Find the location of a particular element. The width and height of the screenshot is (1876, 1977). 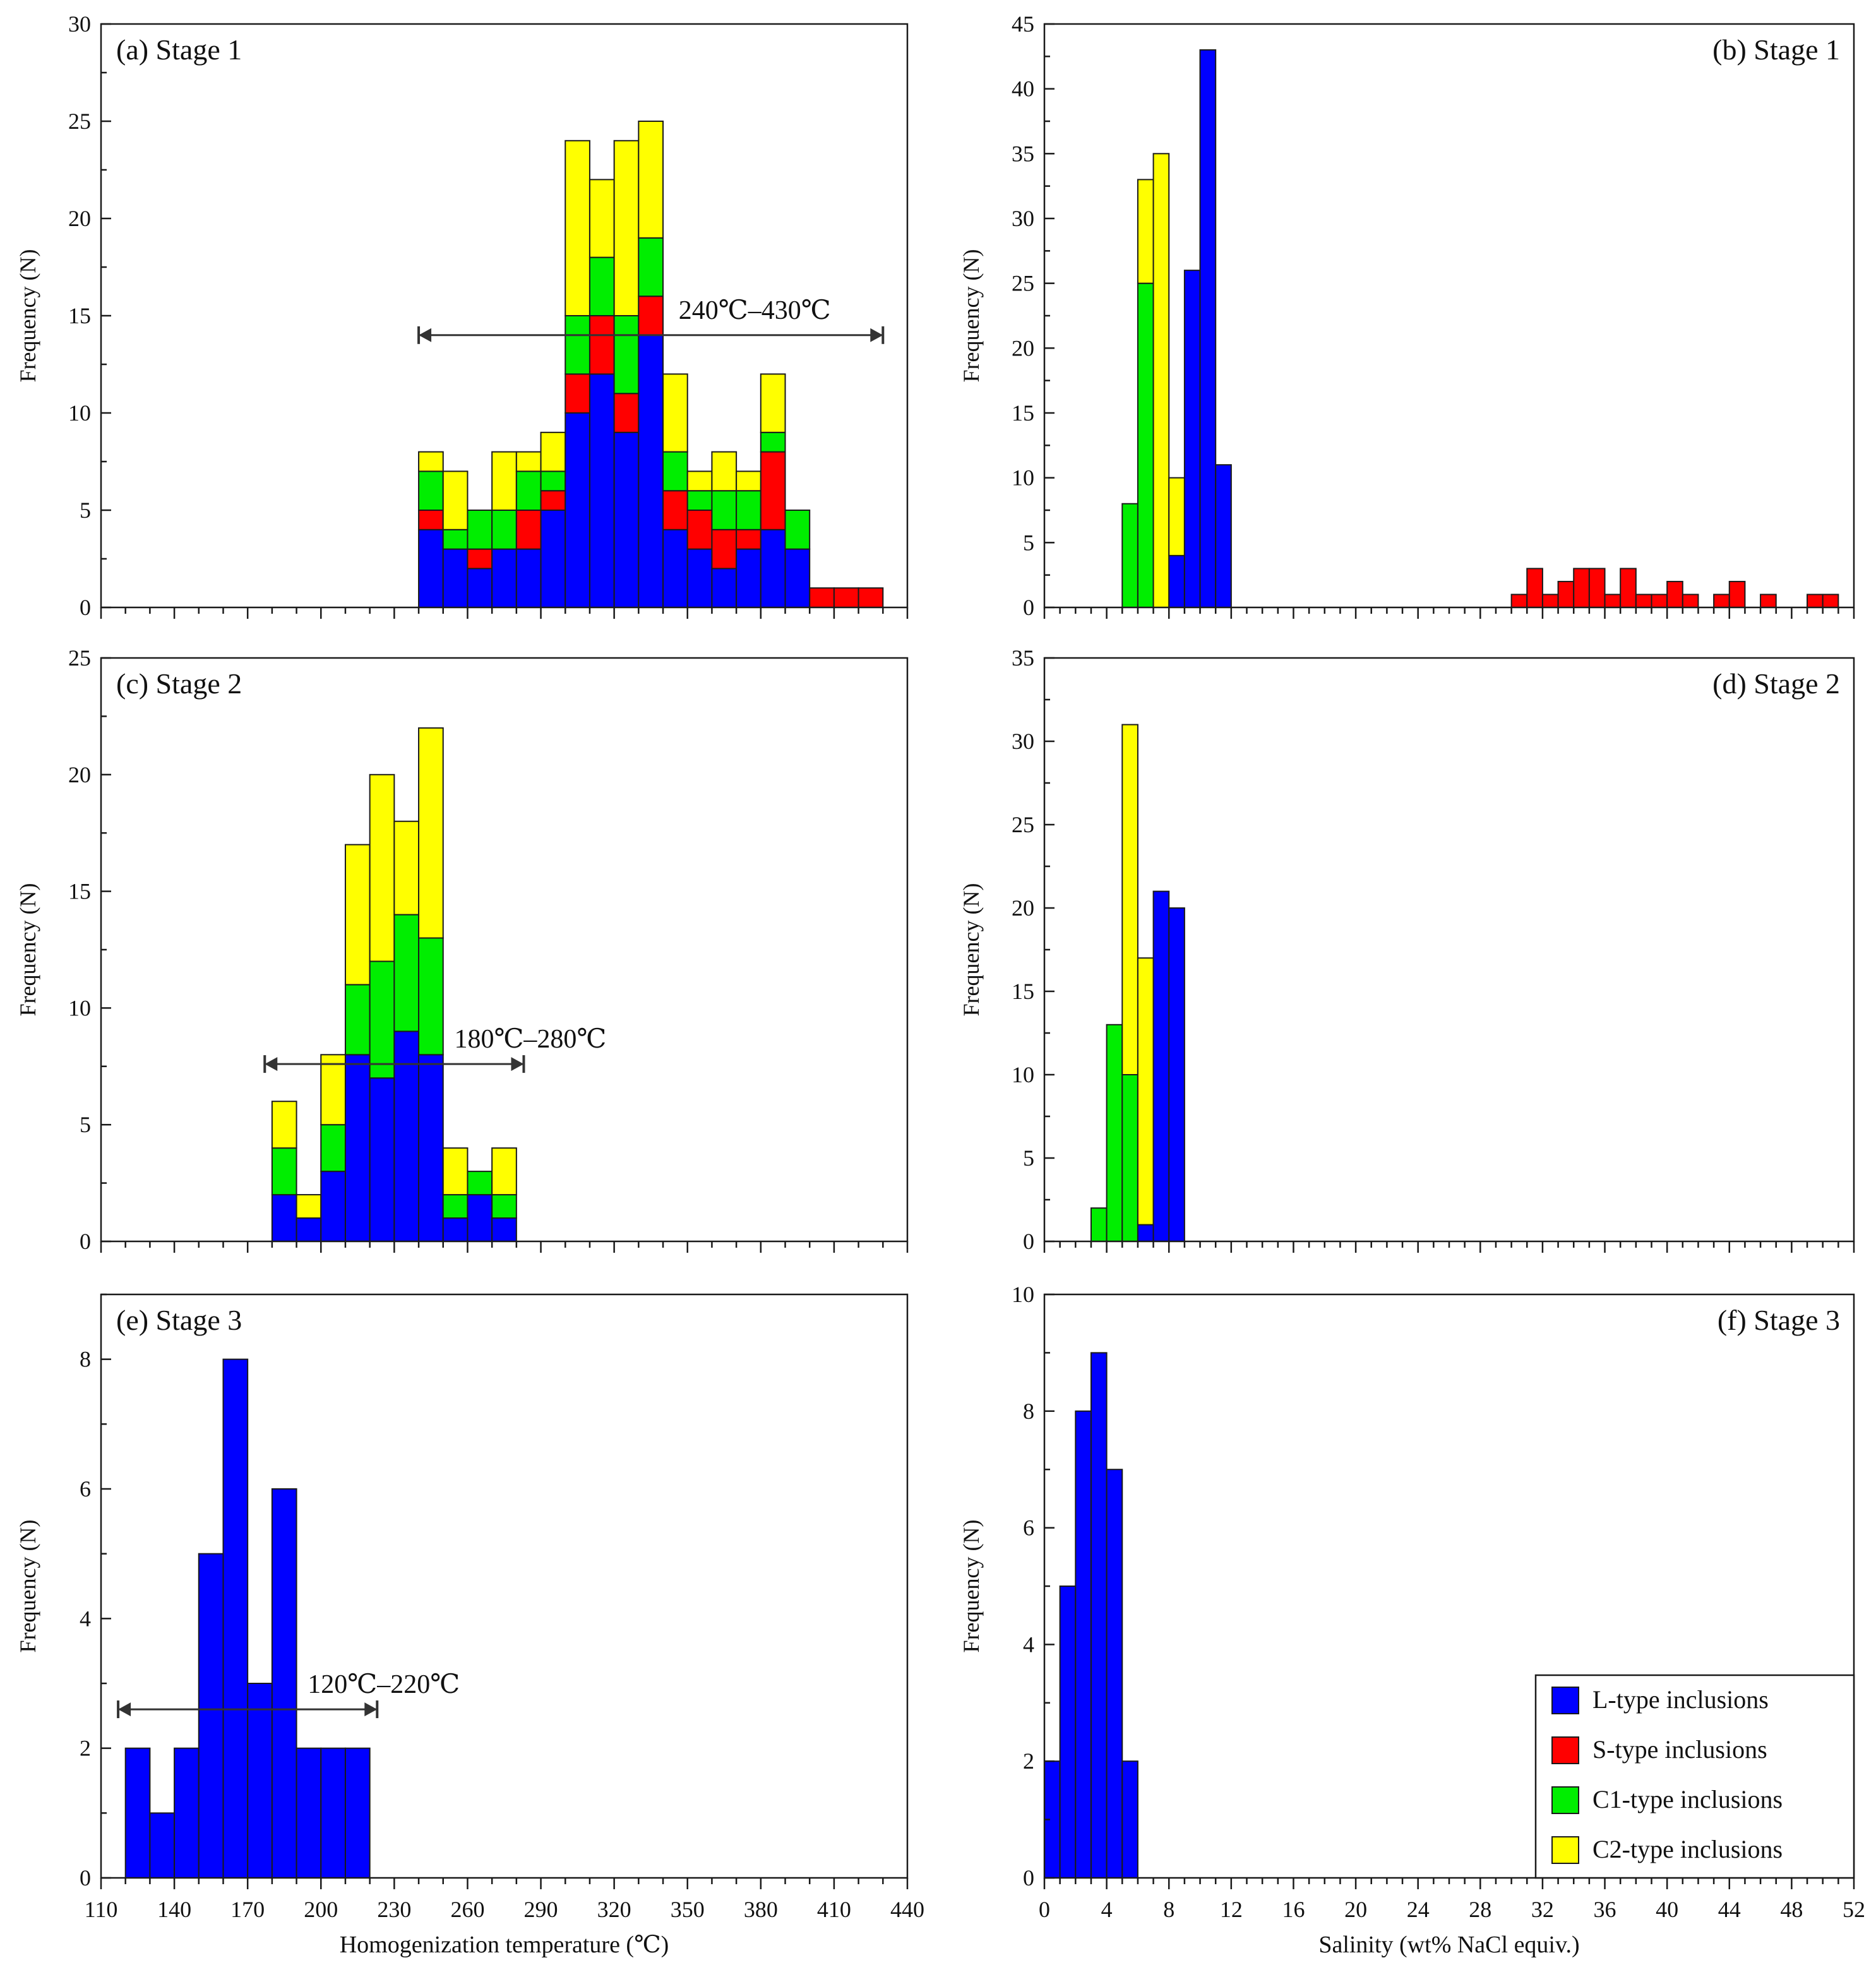

legend-label: C1-type inclusions is located at coordinates (1687, 1799).